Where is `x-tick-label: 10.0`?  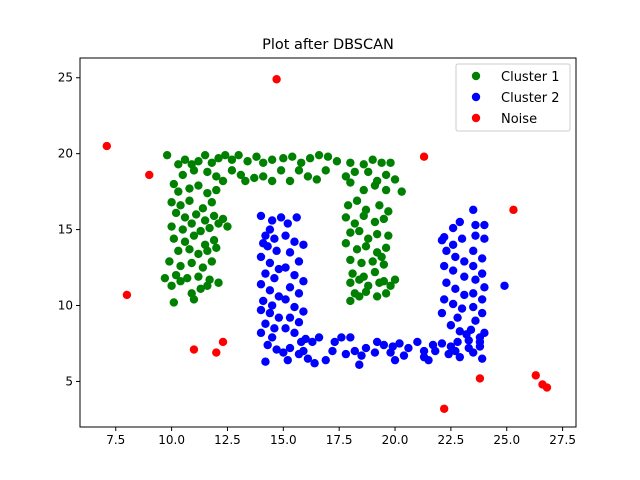 x-tick-label: 10.0 is located at coordinates (171, 440).